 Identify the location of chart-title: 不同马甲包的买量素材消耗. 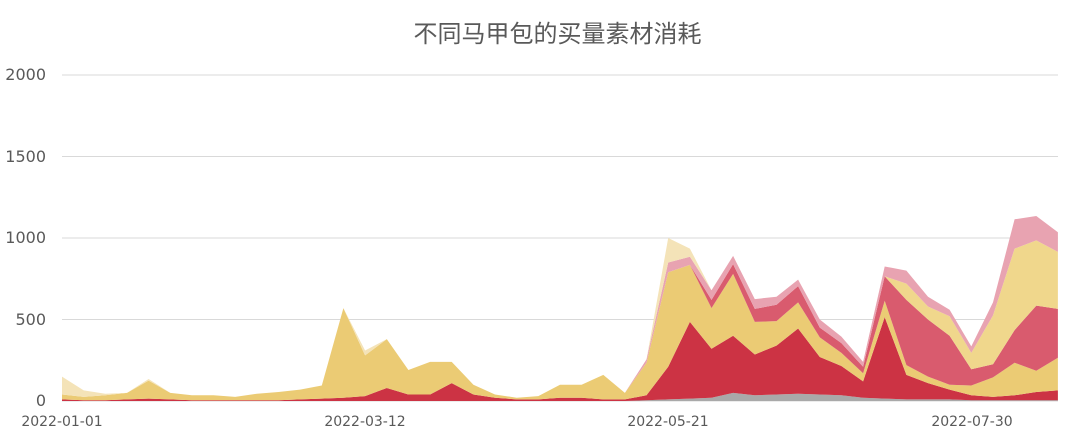
(557, 34).